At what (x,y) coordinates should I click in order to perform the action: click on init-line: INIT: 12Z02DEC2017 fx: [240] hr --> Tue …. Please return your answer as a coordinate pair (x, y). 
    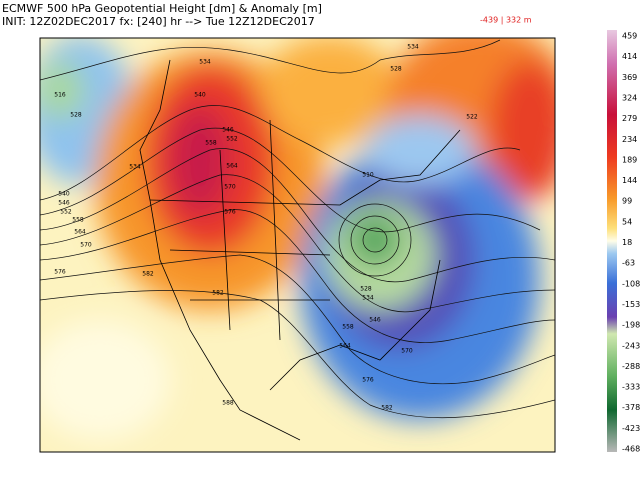
    Looking at the image, I should click on (158, 21).